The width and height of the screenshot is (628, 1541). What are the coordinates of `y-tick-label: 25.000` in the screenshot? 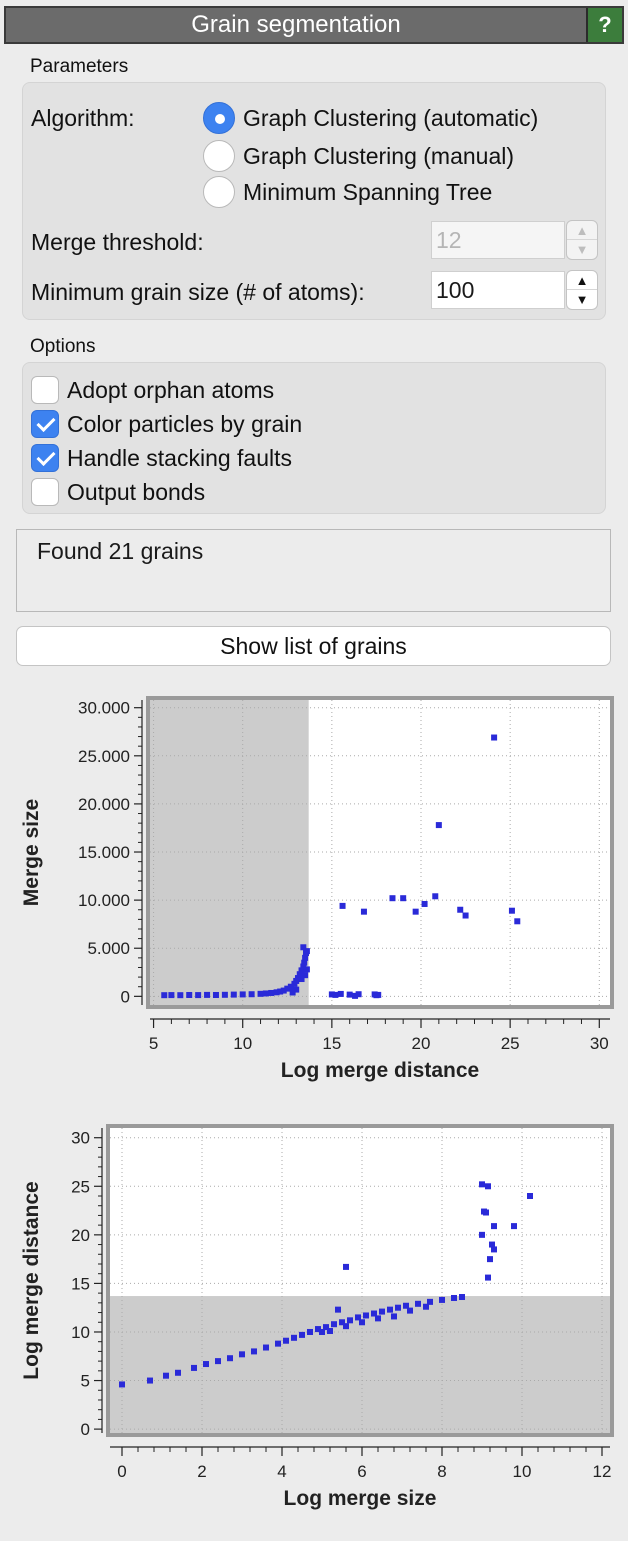 It's located at (104, 756).